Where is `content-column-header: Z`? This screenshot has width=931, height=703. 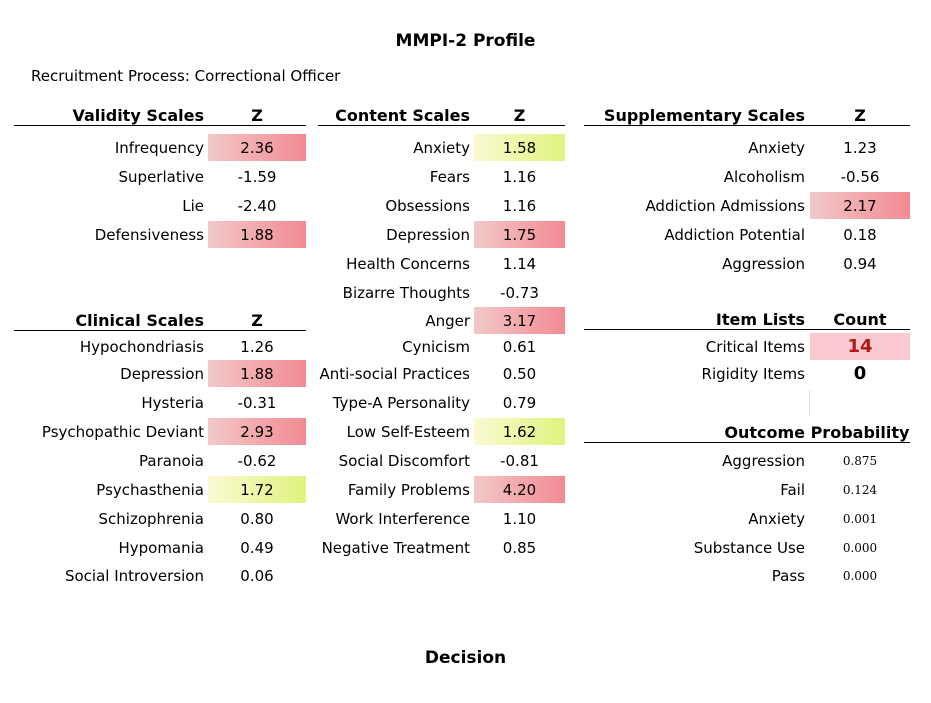
content-column-header: Z is located at coordinates (519, 115).